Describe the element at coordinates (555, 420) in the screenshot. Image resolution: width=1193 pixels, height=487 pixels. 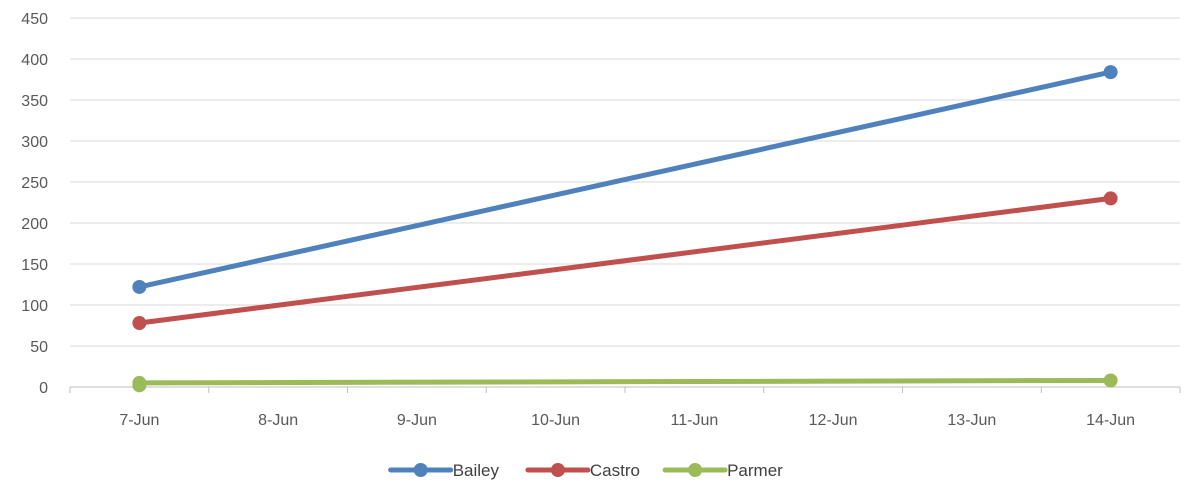
I see `x-tick-label: 10-Jun` at that location.